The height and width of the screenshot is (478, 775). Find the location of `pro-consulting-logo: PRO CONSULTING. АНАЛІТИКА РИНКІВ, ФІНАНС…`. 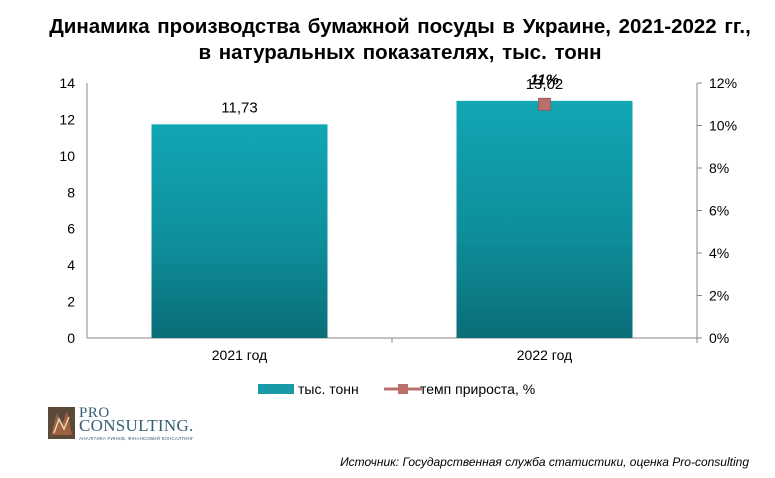

pro-consulting-logo: PRO CONSULTING. АНАЛІТИКА РИНКІВ, ФІНАНС… is located at coordinates (123, 425).